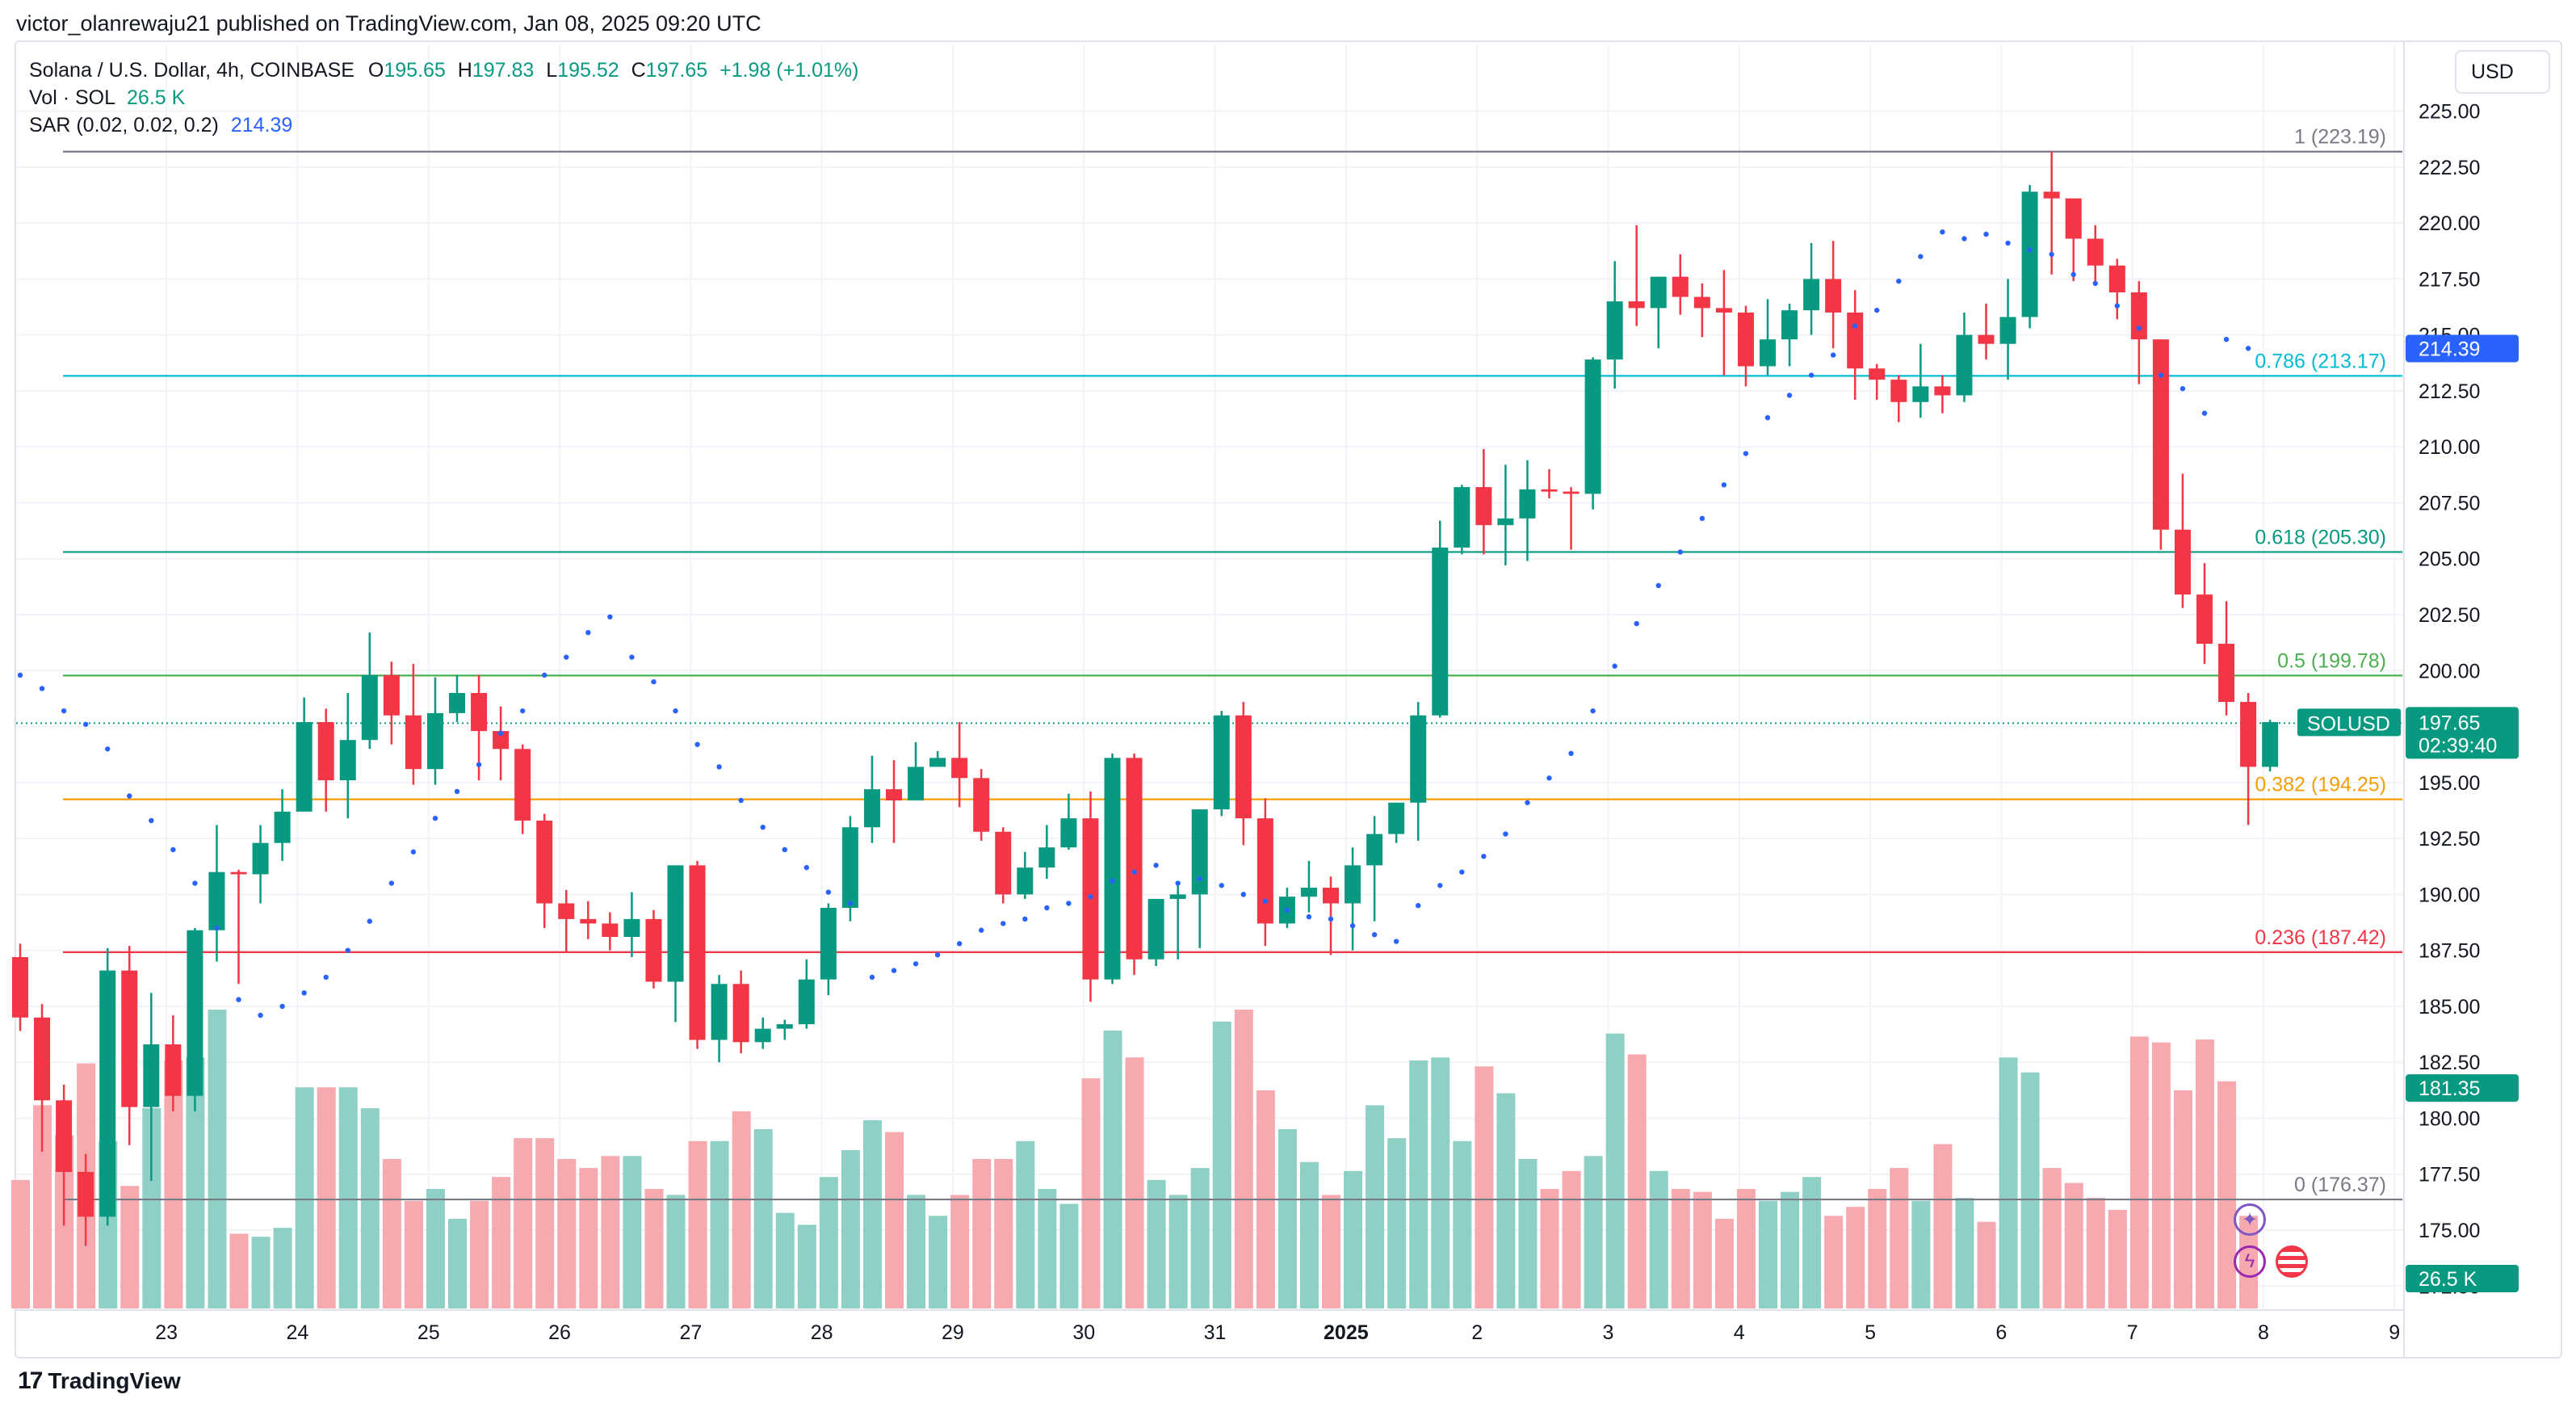  Describe the element at coordinates (2458, 745) in the screenshot. I see `countdown-text: 02:39:40` at that location.